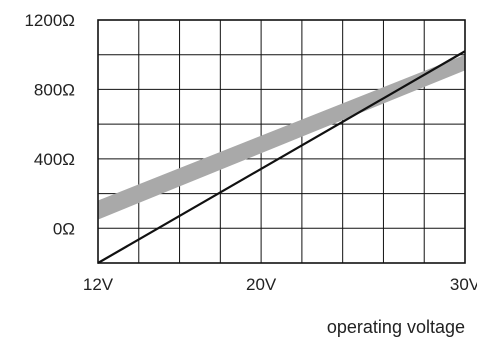  I want to click on x-axis-title: operating voltage, so click(396, 327).